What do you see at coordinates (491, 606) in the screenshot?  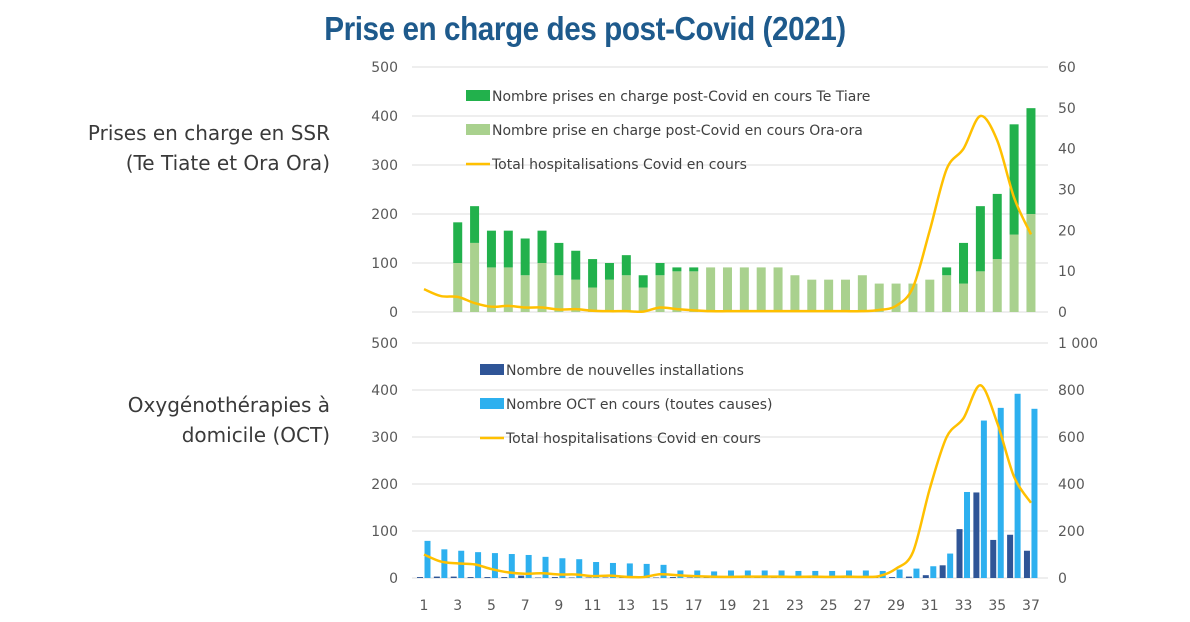 I see `chart2-x-tick: 5` at bounding box center [491, 606].